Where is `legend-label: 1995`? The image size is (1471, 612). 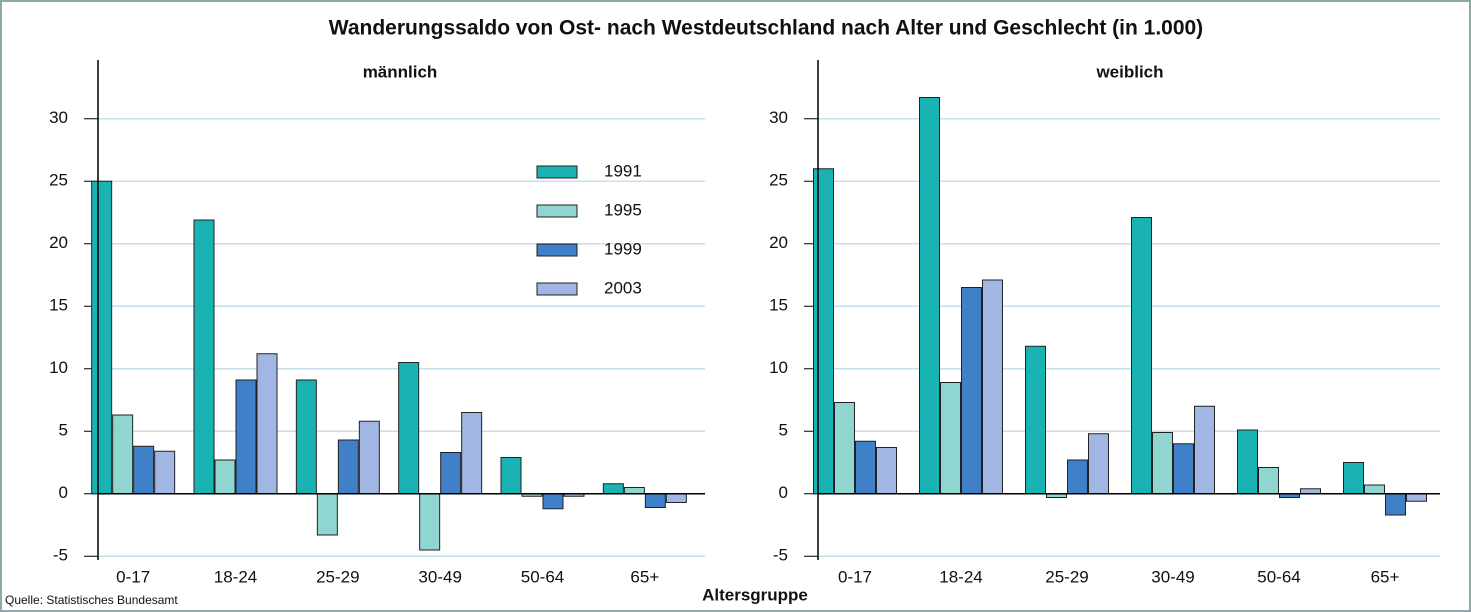
legend-label: 1995 is located at coordinates (623, 209).